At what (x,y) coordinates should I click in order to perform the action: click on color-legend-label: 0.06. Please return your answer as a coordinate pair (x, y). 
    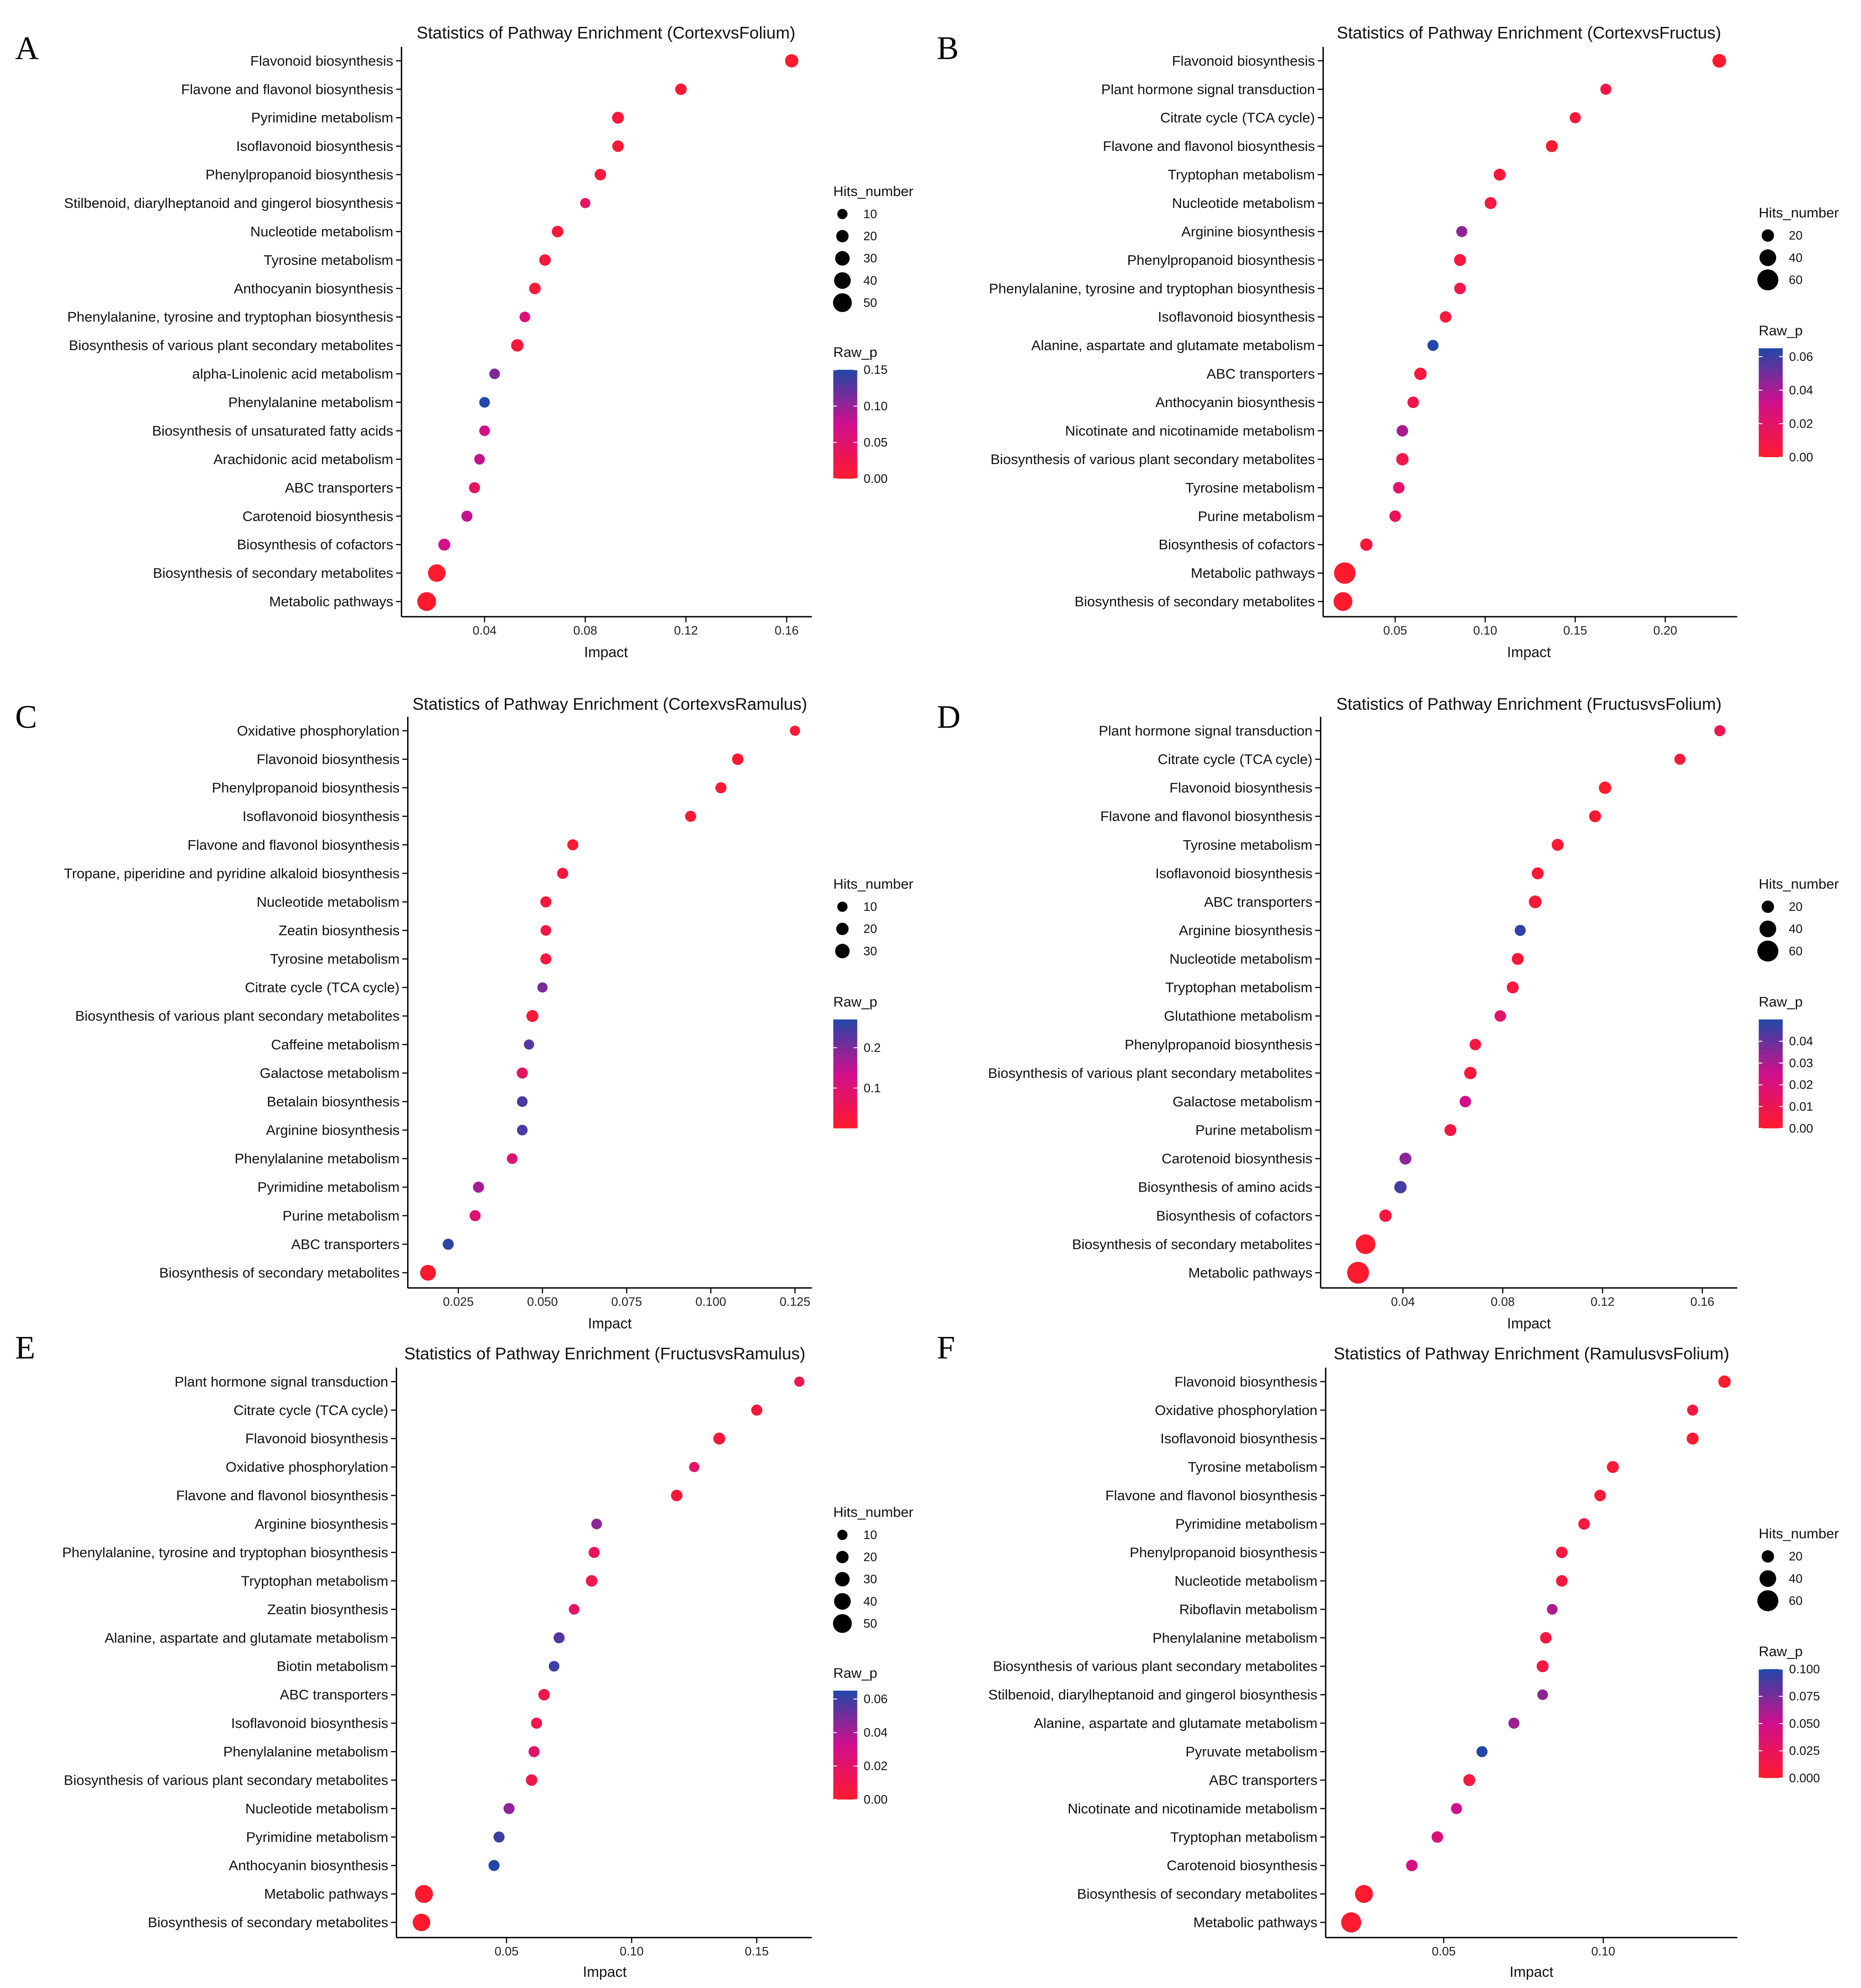
    Looking at the image, I should click on (1801, 357).